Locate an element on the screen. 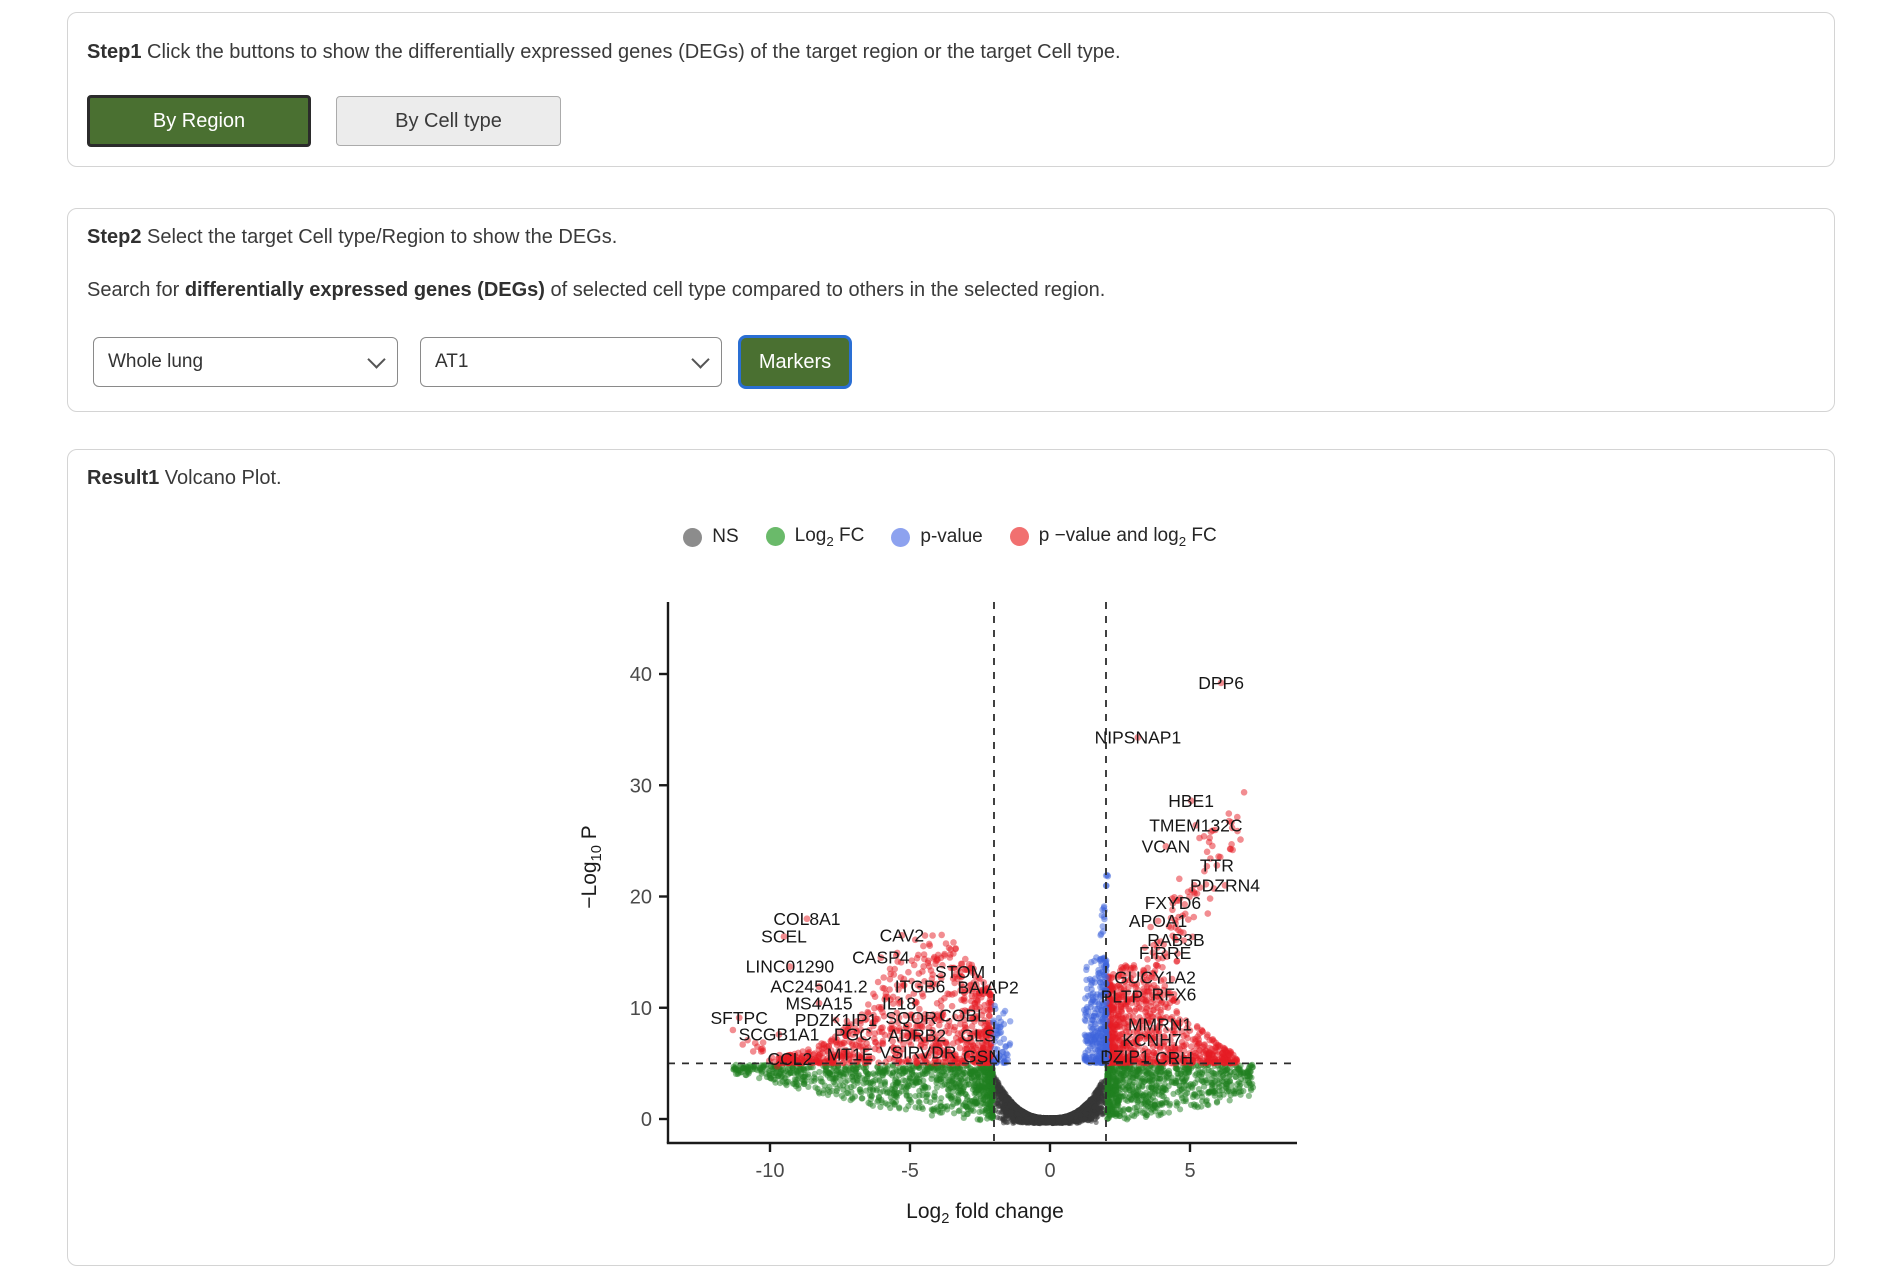 The height and width of the screenshot is (1274, 1892). gene-label: DZIP1 is located at coordinates (1125, 1057).